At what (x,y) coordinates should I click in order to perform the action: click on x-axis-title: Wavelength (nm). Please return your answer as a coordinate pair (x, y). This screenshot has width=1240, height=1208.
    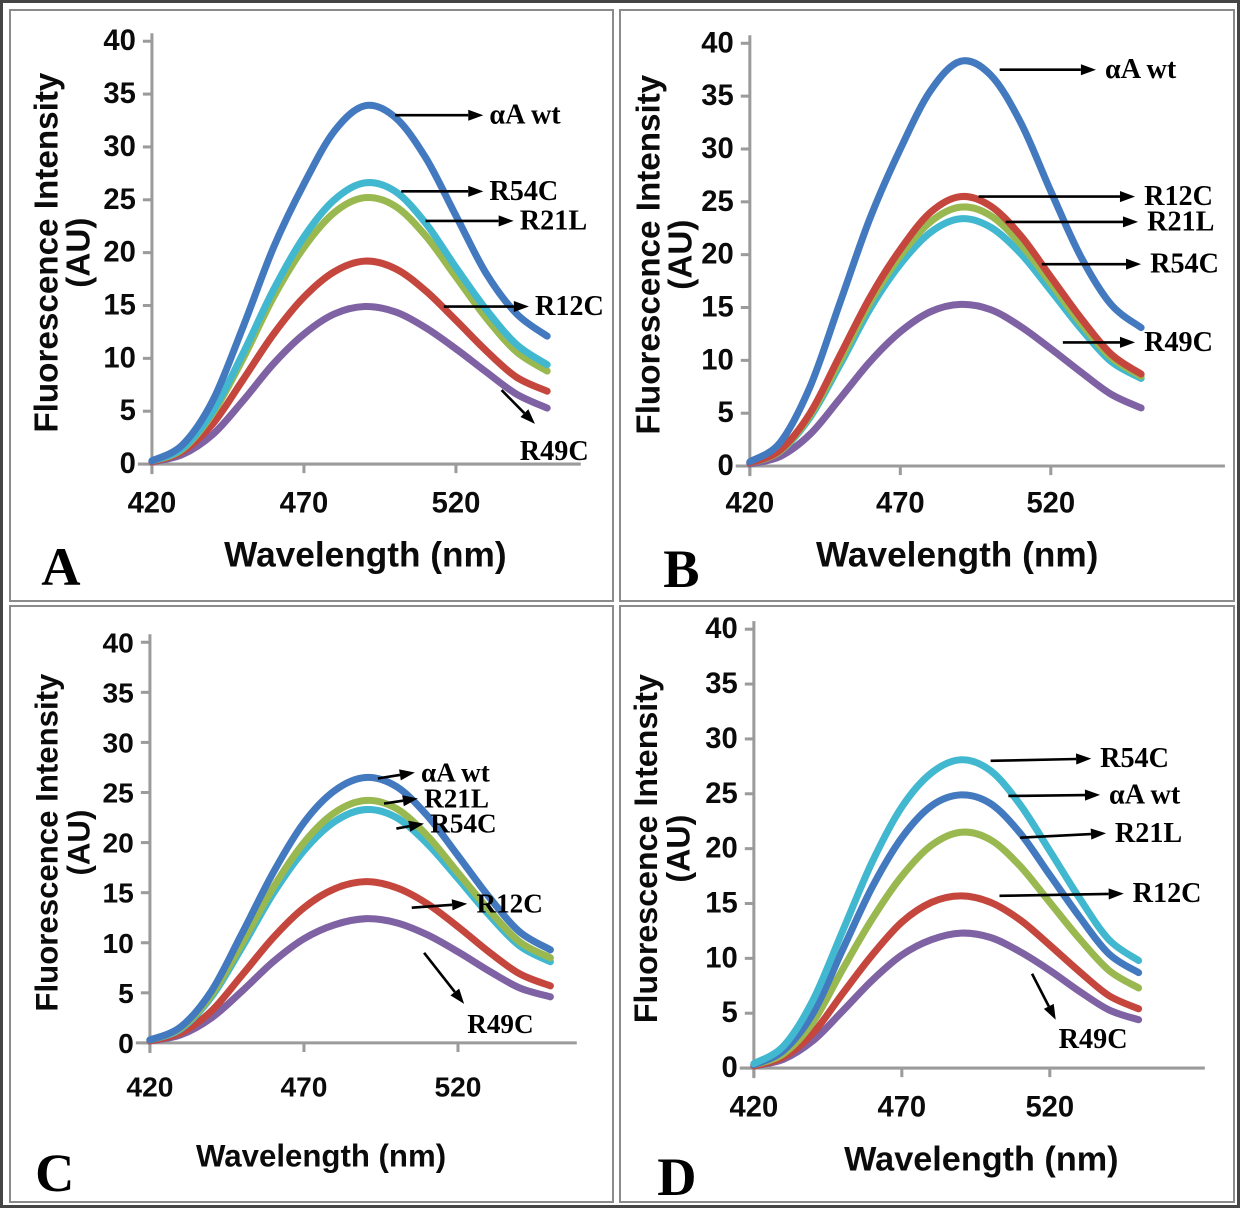
    Looking at the image, I should click on (365, 555).